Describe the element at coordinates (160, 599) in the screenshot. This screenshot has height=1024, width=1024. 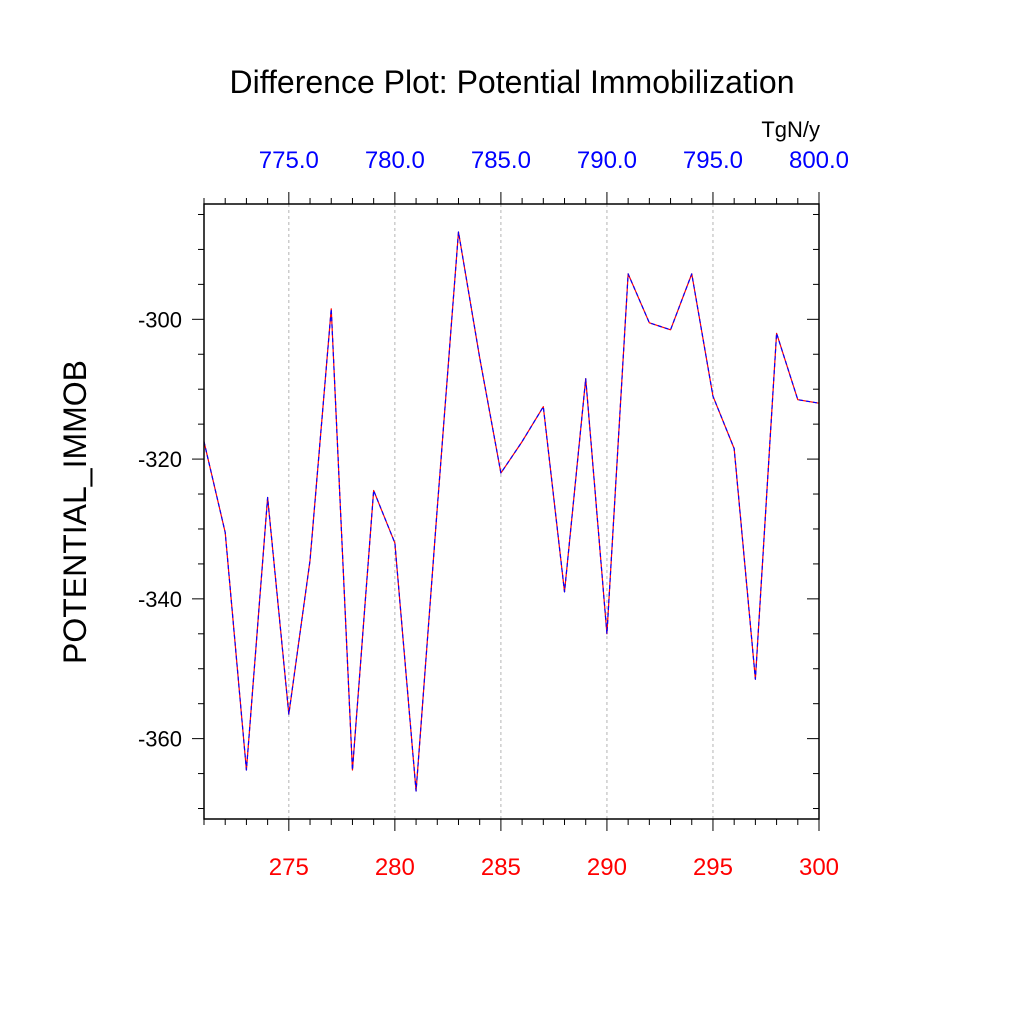
I see `y-tick-label: -340` at that location.